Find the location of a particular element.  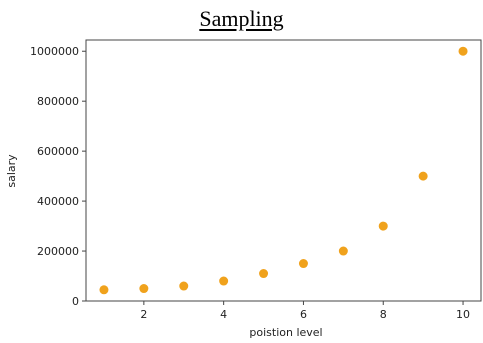

y-tick-label: 200000 is located at coordinates (58, 251).